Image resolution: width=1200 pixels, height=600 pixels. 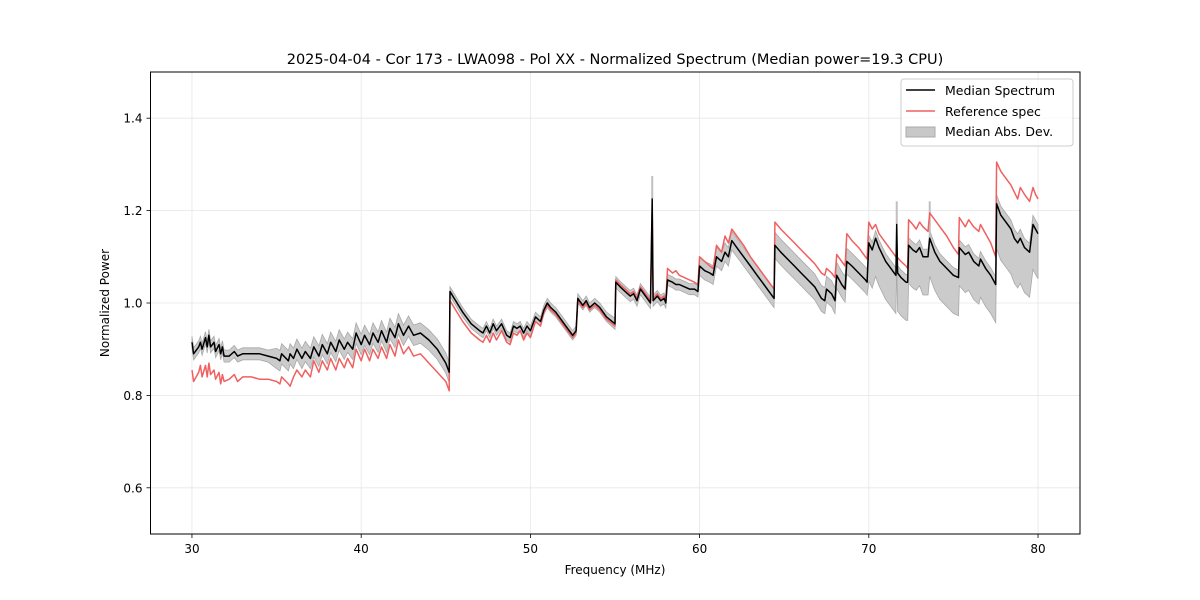 I want to click on x-axis: 30 40 50 60 70 80, so click(x=615, y=545).